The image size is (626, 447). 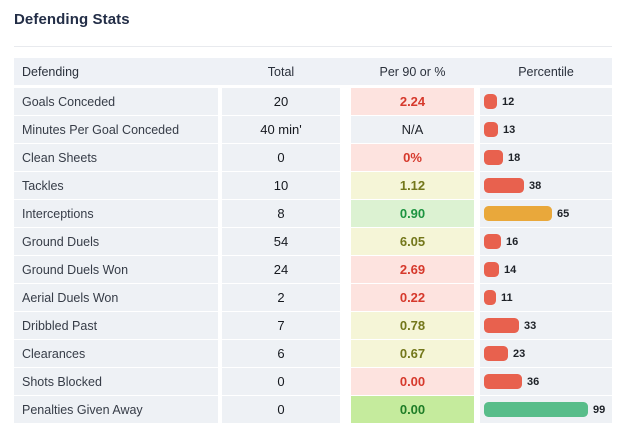 What do you see at coordinates (281, 297) in the screenshot?
I see `total-value: 2` at bounding box center [281, 297].